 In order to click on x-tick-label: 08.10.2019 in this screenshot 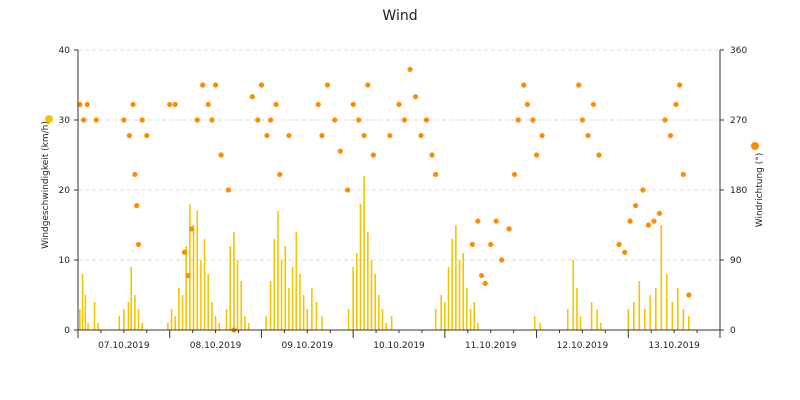, I will do `click(216, 346)`.